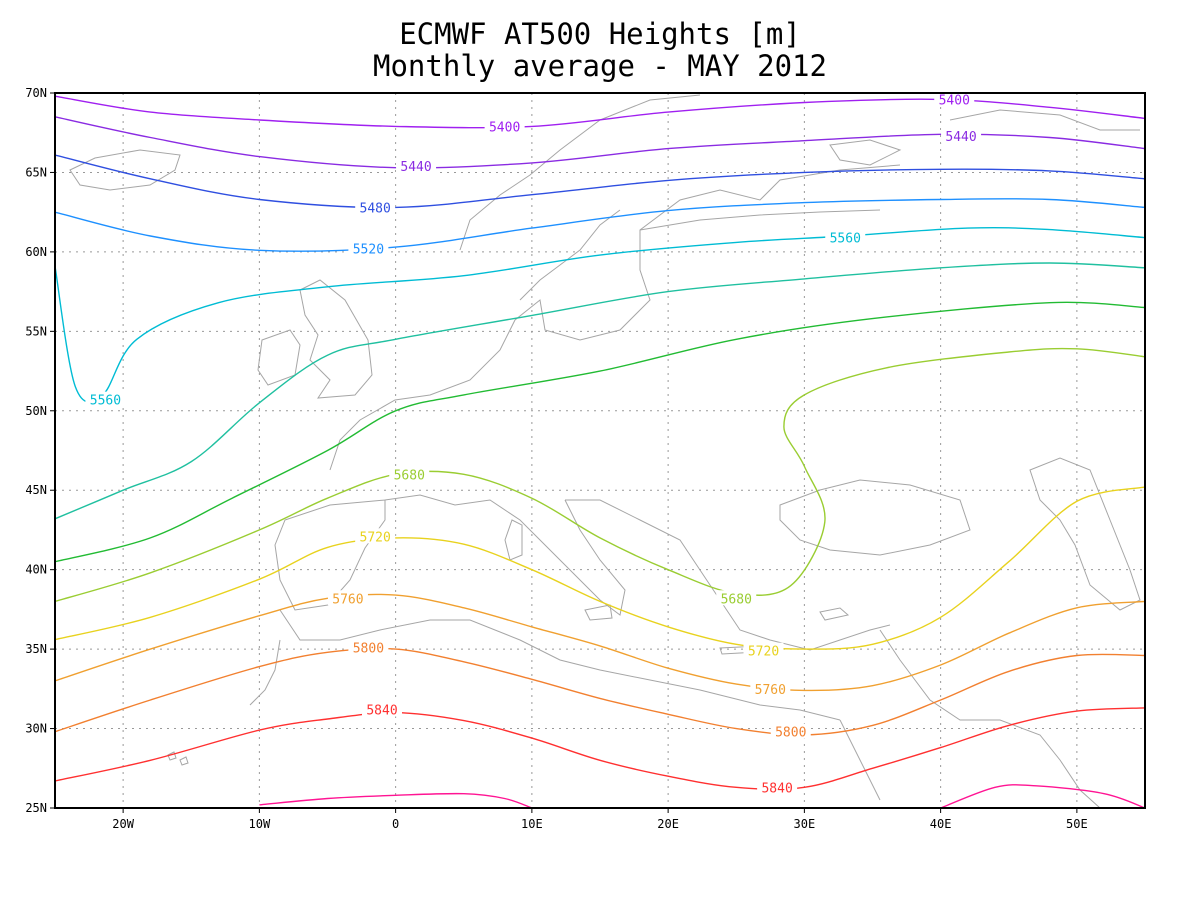 The height and width of the screenshot is (900, 1200). I want to click on lat-tick-label: 40N, so click(36, 570).